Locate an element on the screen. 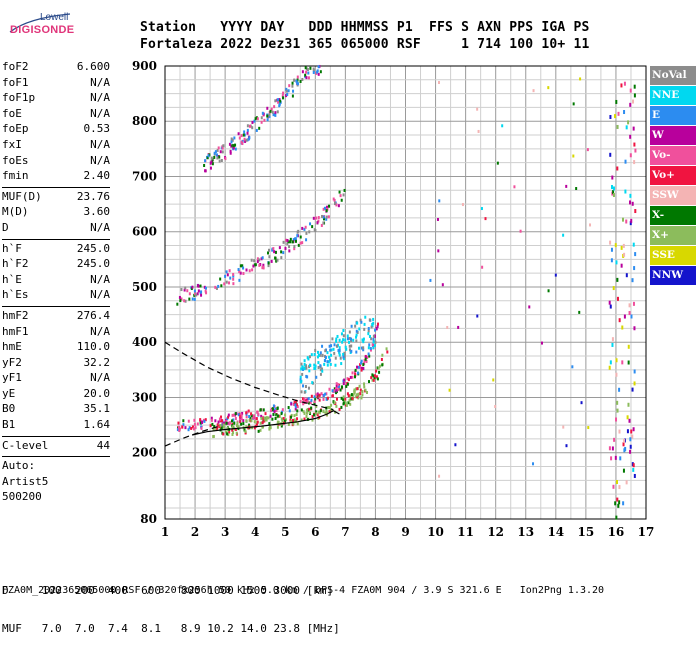  param-value: 32.2 is located at coordinates (97, 362).